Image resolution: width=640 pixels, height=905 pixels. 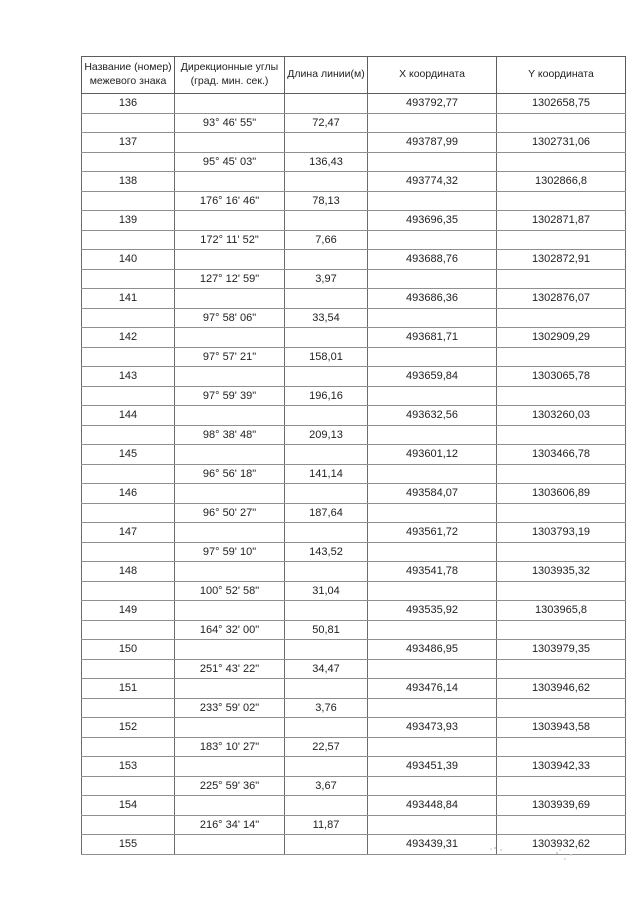 I want to click on marker-row: 149 493535,92 1303965,8, so click(x=353, y=610).